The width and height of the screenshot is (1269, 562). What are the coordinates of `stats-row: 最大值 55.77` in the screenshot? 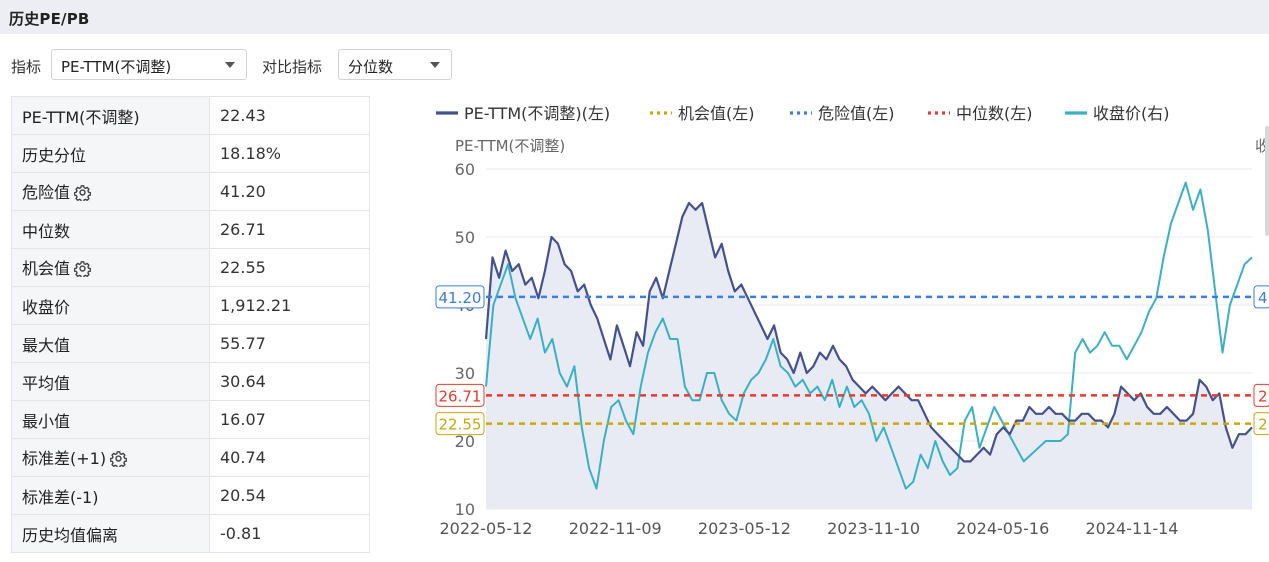 It's located at (190, 343).